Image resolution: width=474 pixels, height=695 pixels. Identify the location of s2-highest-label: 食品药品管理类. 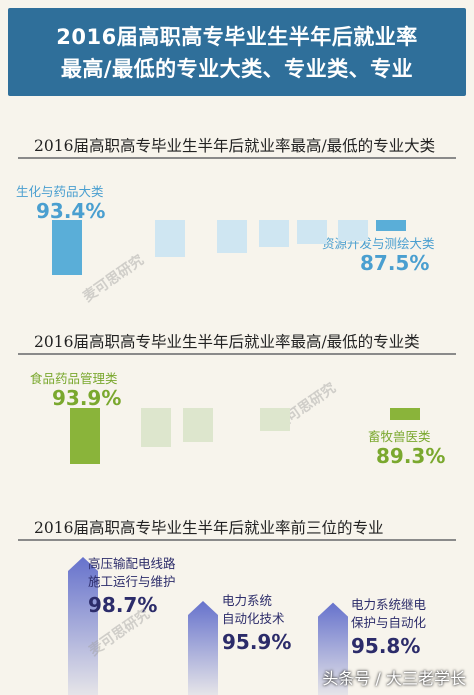
(74, 378).